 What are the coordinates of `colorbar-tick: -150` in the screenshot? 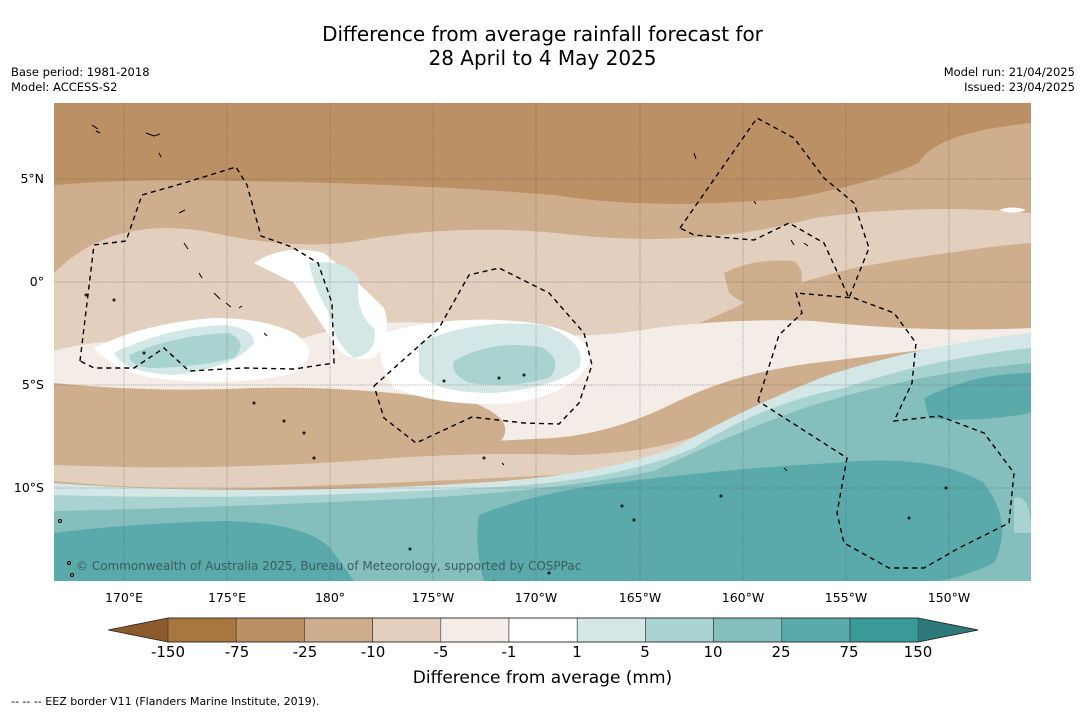 It's located at (168, 652).